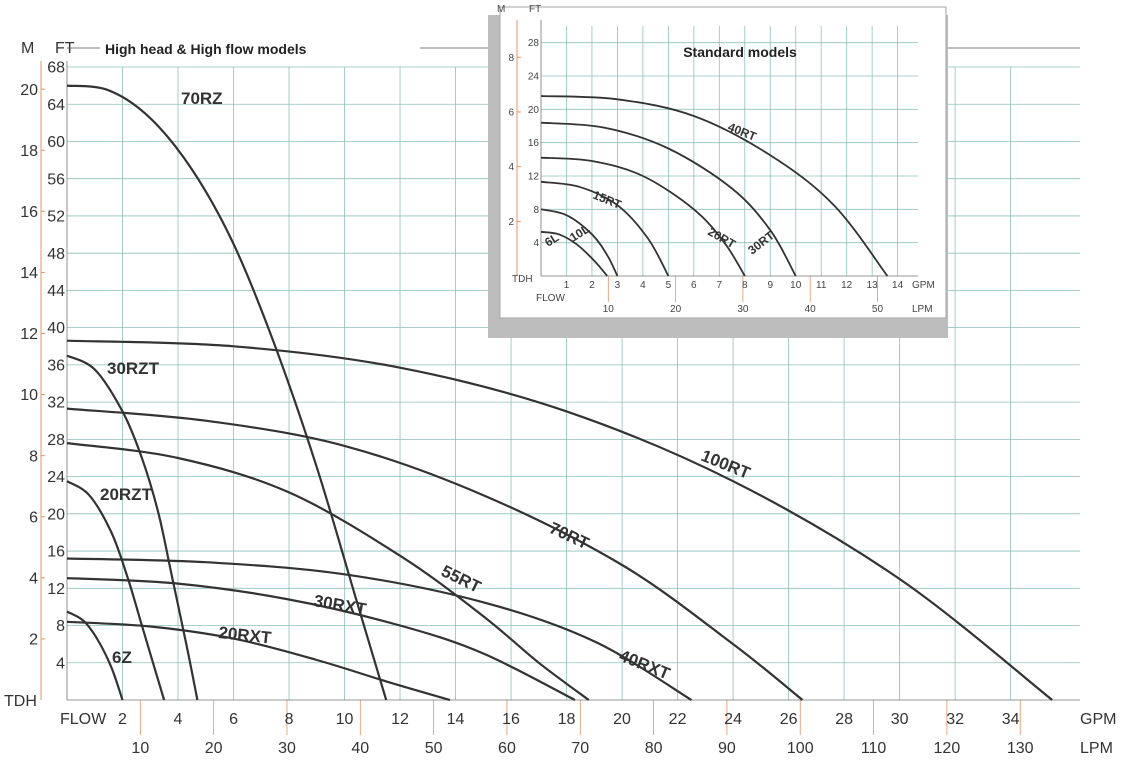  What do you see at coordinates (874, 748) in the screenshot?
I see `lpm-tick-110: 110` at bounding box center [874, 748].